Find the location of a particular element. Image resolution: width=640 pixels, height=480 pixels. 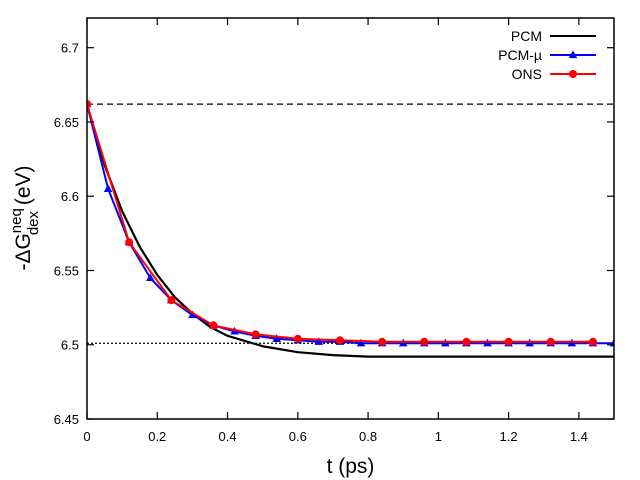

x-tick-label: 1.4 is located at coordinates (579, 436).